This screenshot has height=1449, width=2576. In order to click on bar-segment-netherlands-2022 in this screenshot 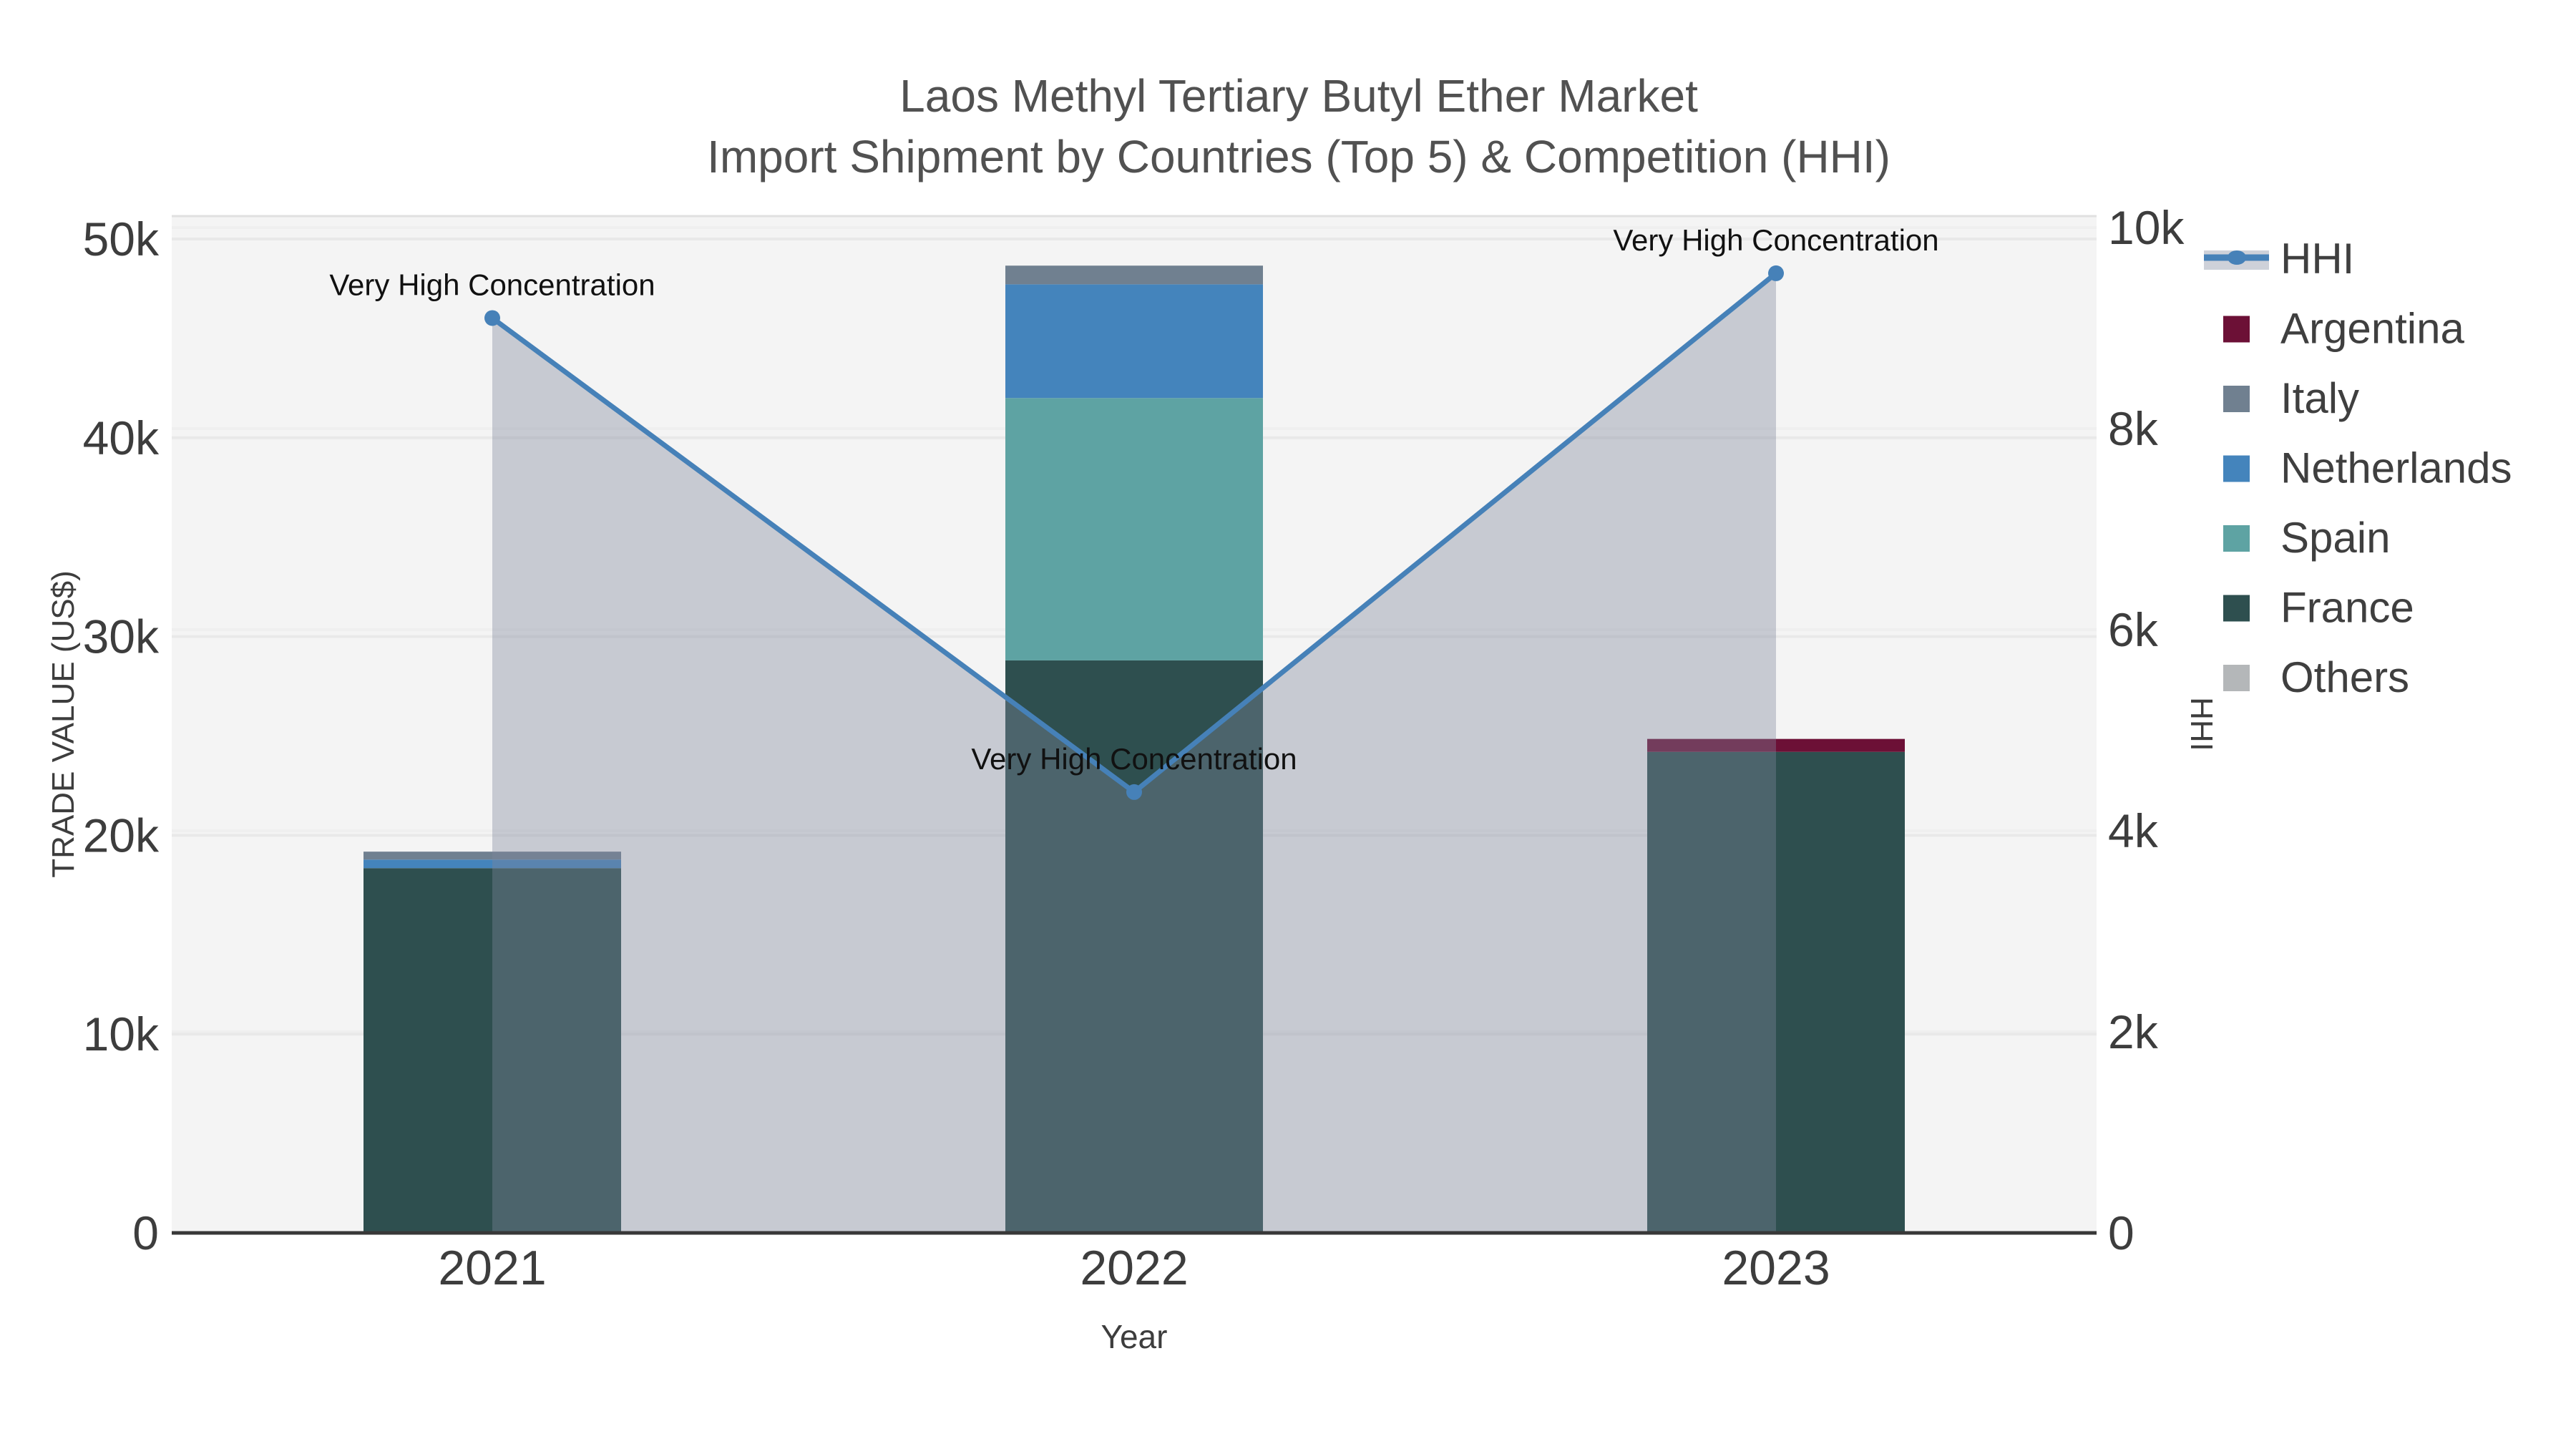, I will do `click(1134, 341)`.